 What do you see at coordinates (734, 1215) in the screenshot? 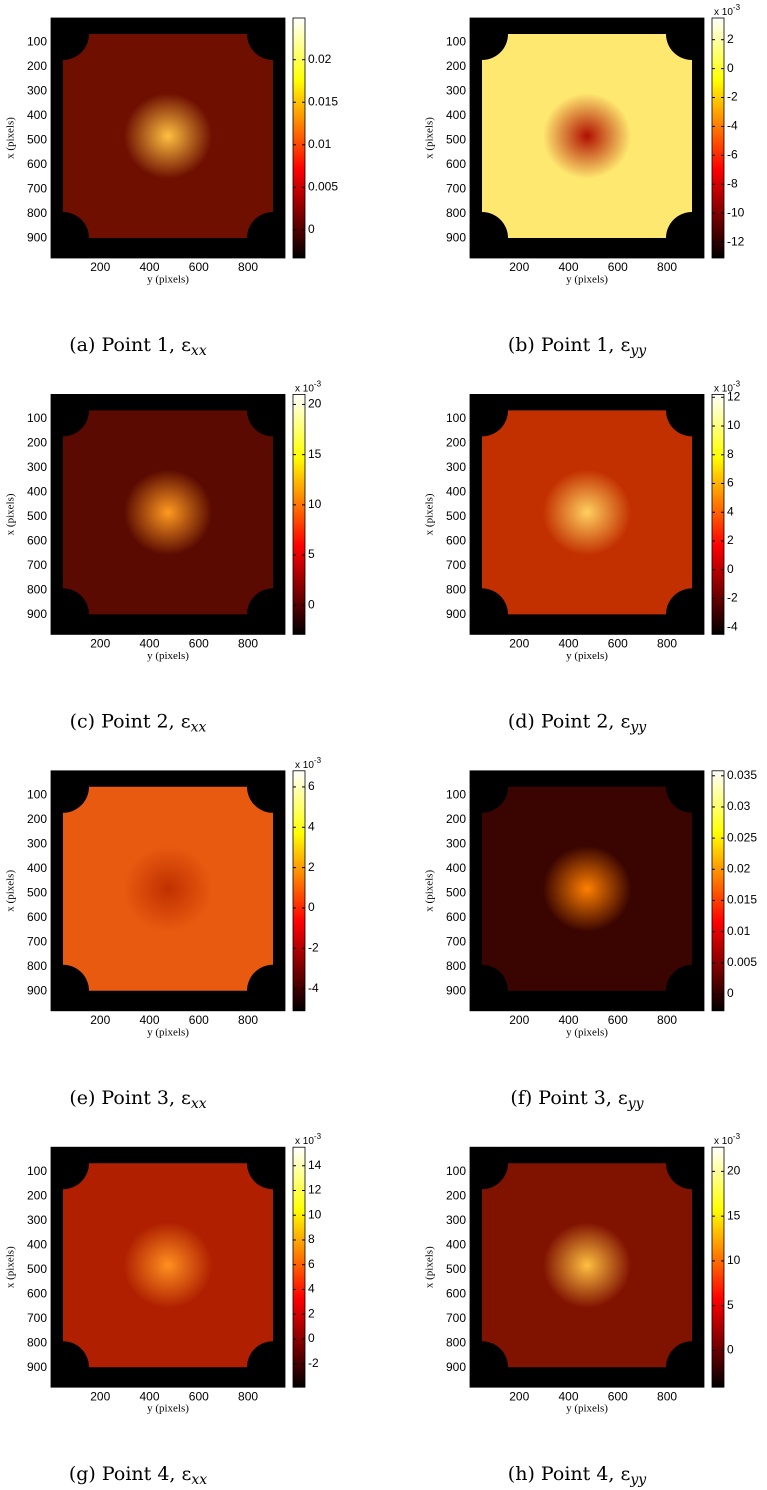
I see `colorbar-tick-label: 15` at bounding box center [734, 1215].